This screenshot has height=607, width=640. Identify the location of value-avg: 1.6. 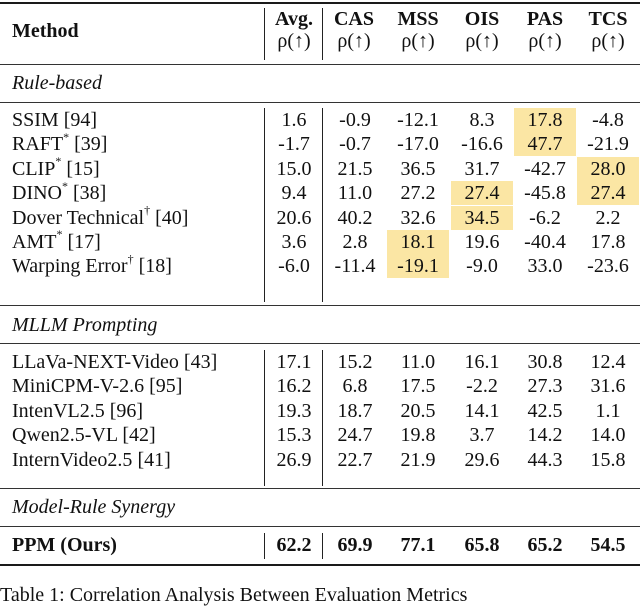
(294, 120).